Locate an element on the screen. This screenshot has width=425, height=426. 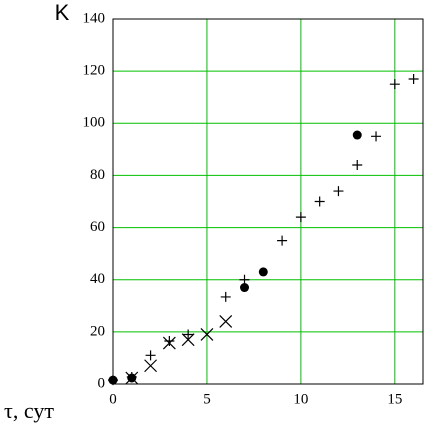
y-tick-label: 140 is located at coordinates (94, 18).